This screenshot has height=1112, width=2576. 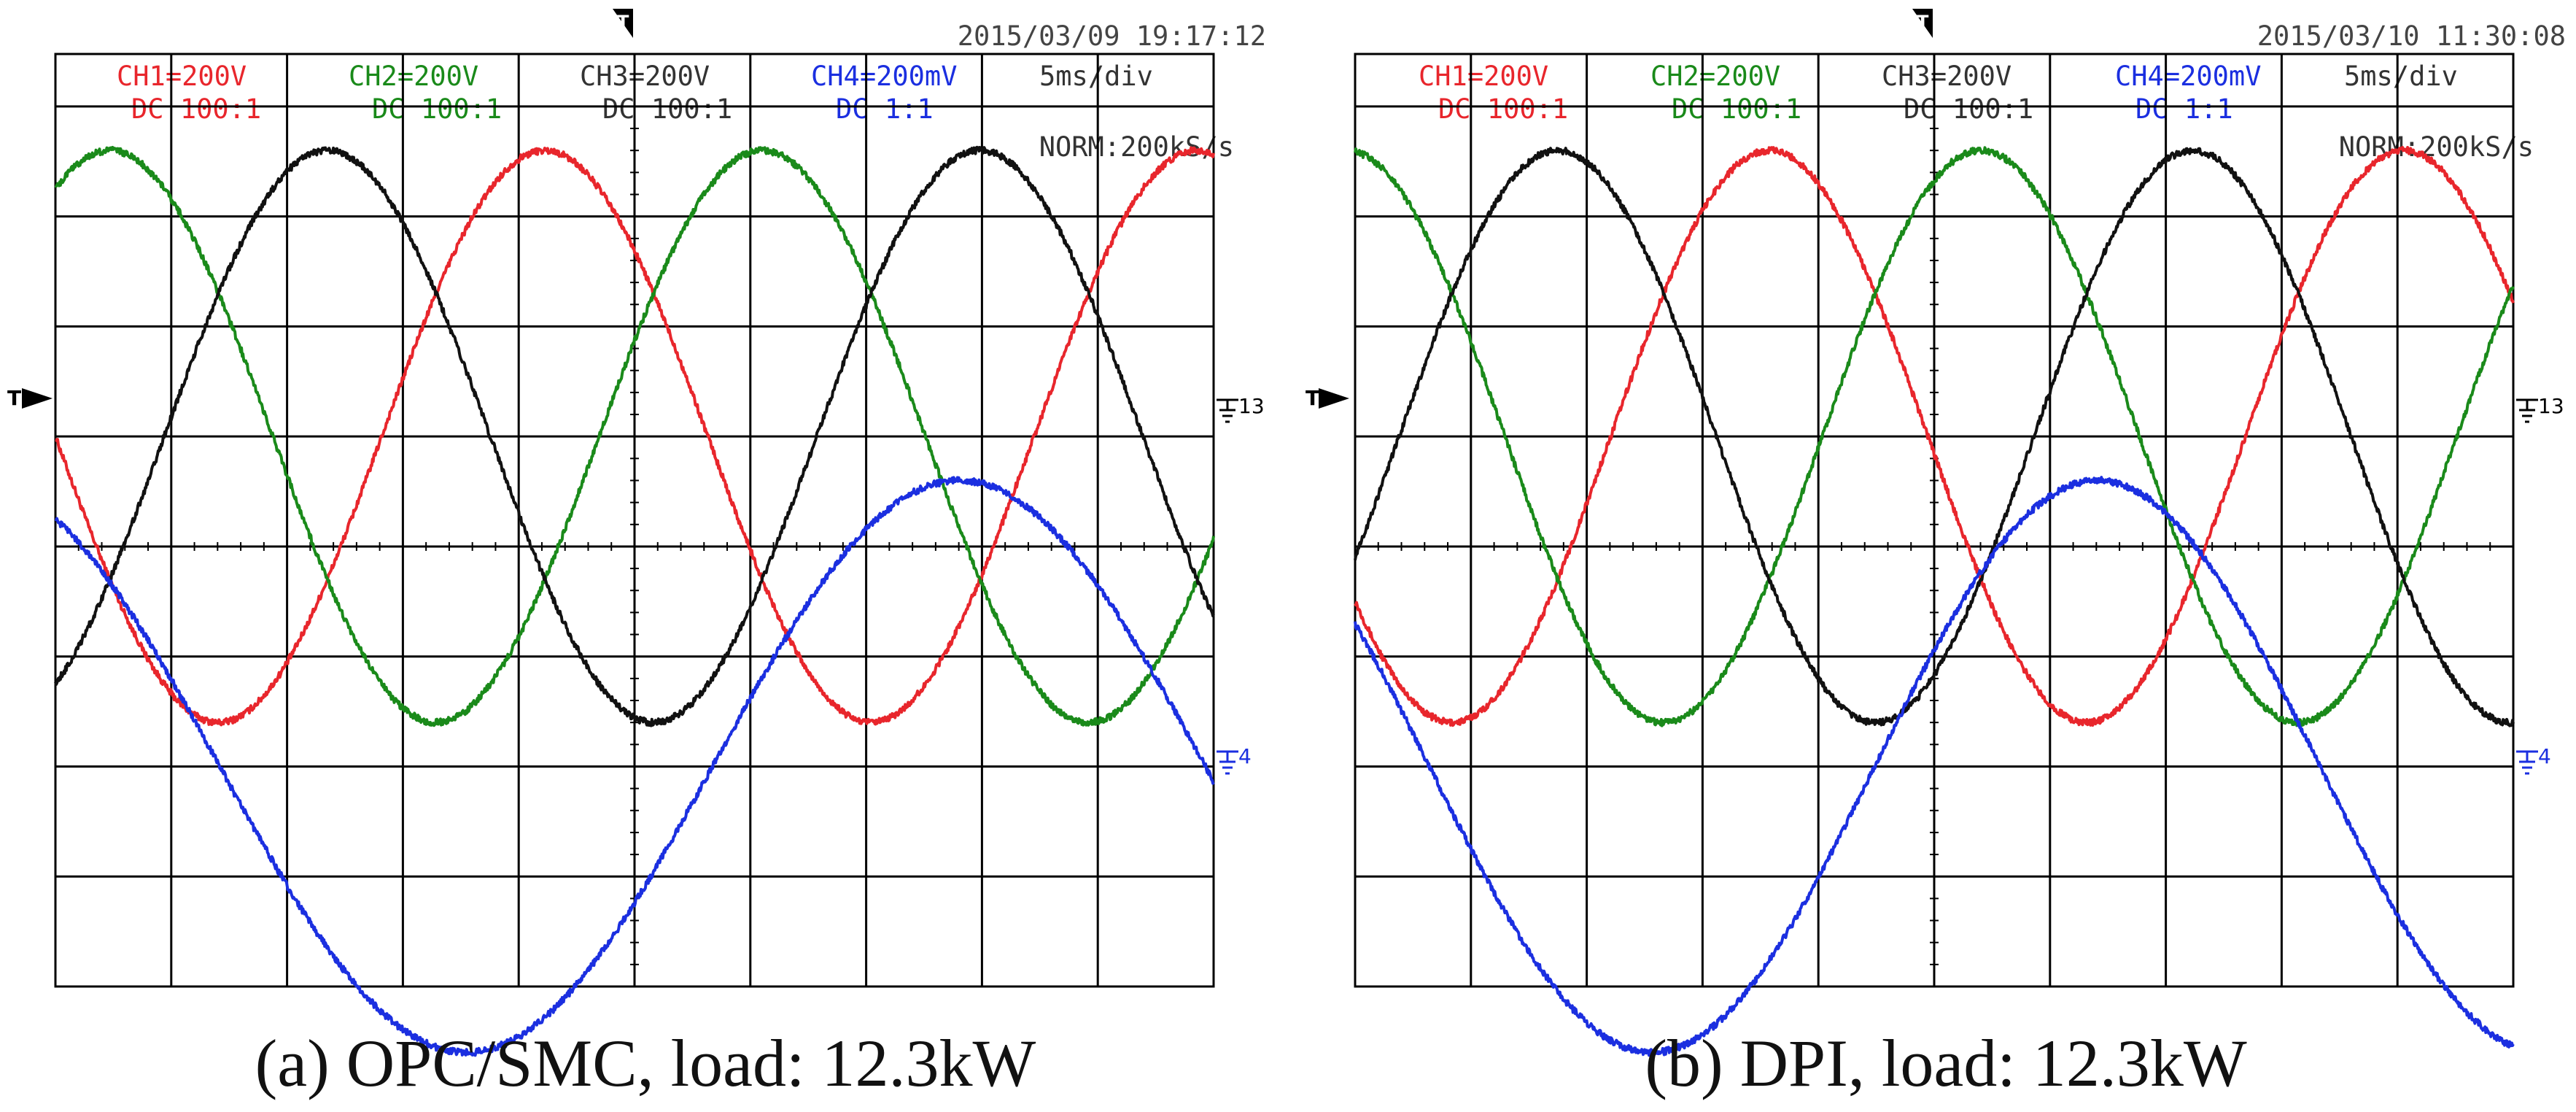 What do you see at coordinates (182, 76) in the screenshot?
I see `panel-a-ch1-label: CH1=200V` at bounding box center [182, 76].